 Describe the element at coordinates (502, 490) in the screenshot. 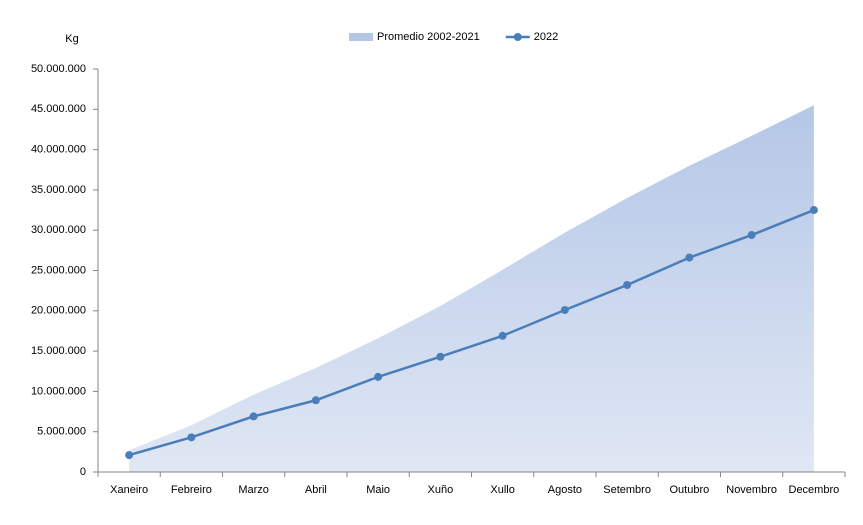

I see `x-tick-label: Xullo` at that location.